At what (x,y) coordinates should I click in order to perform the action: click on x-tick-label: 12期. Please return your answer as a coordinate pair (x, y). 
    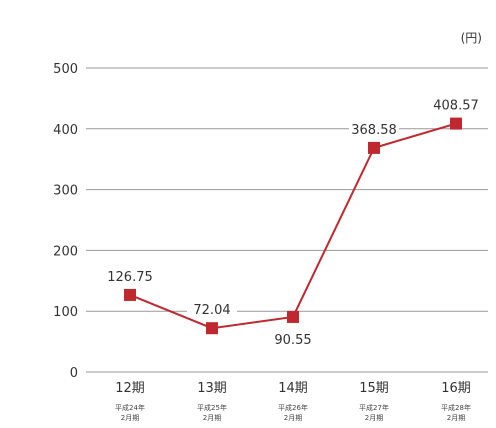
    Looking at the image, I should click on (130, 388).